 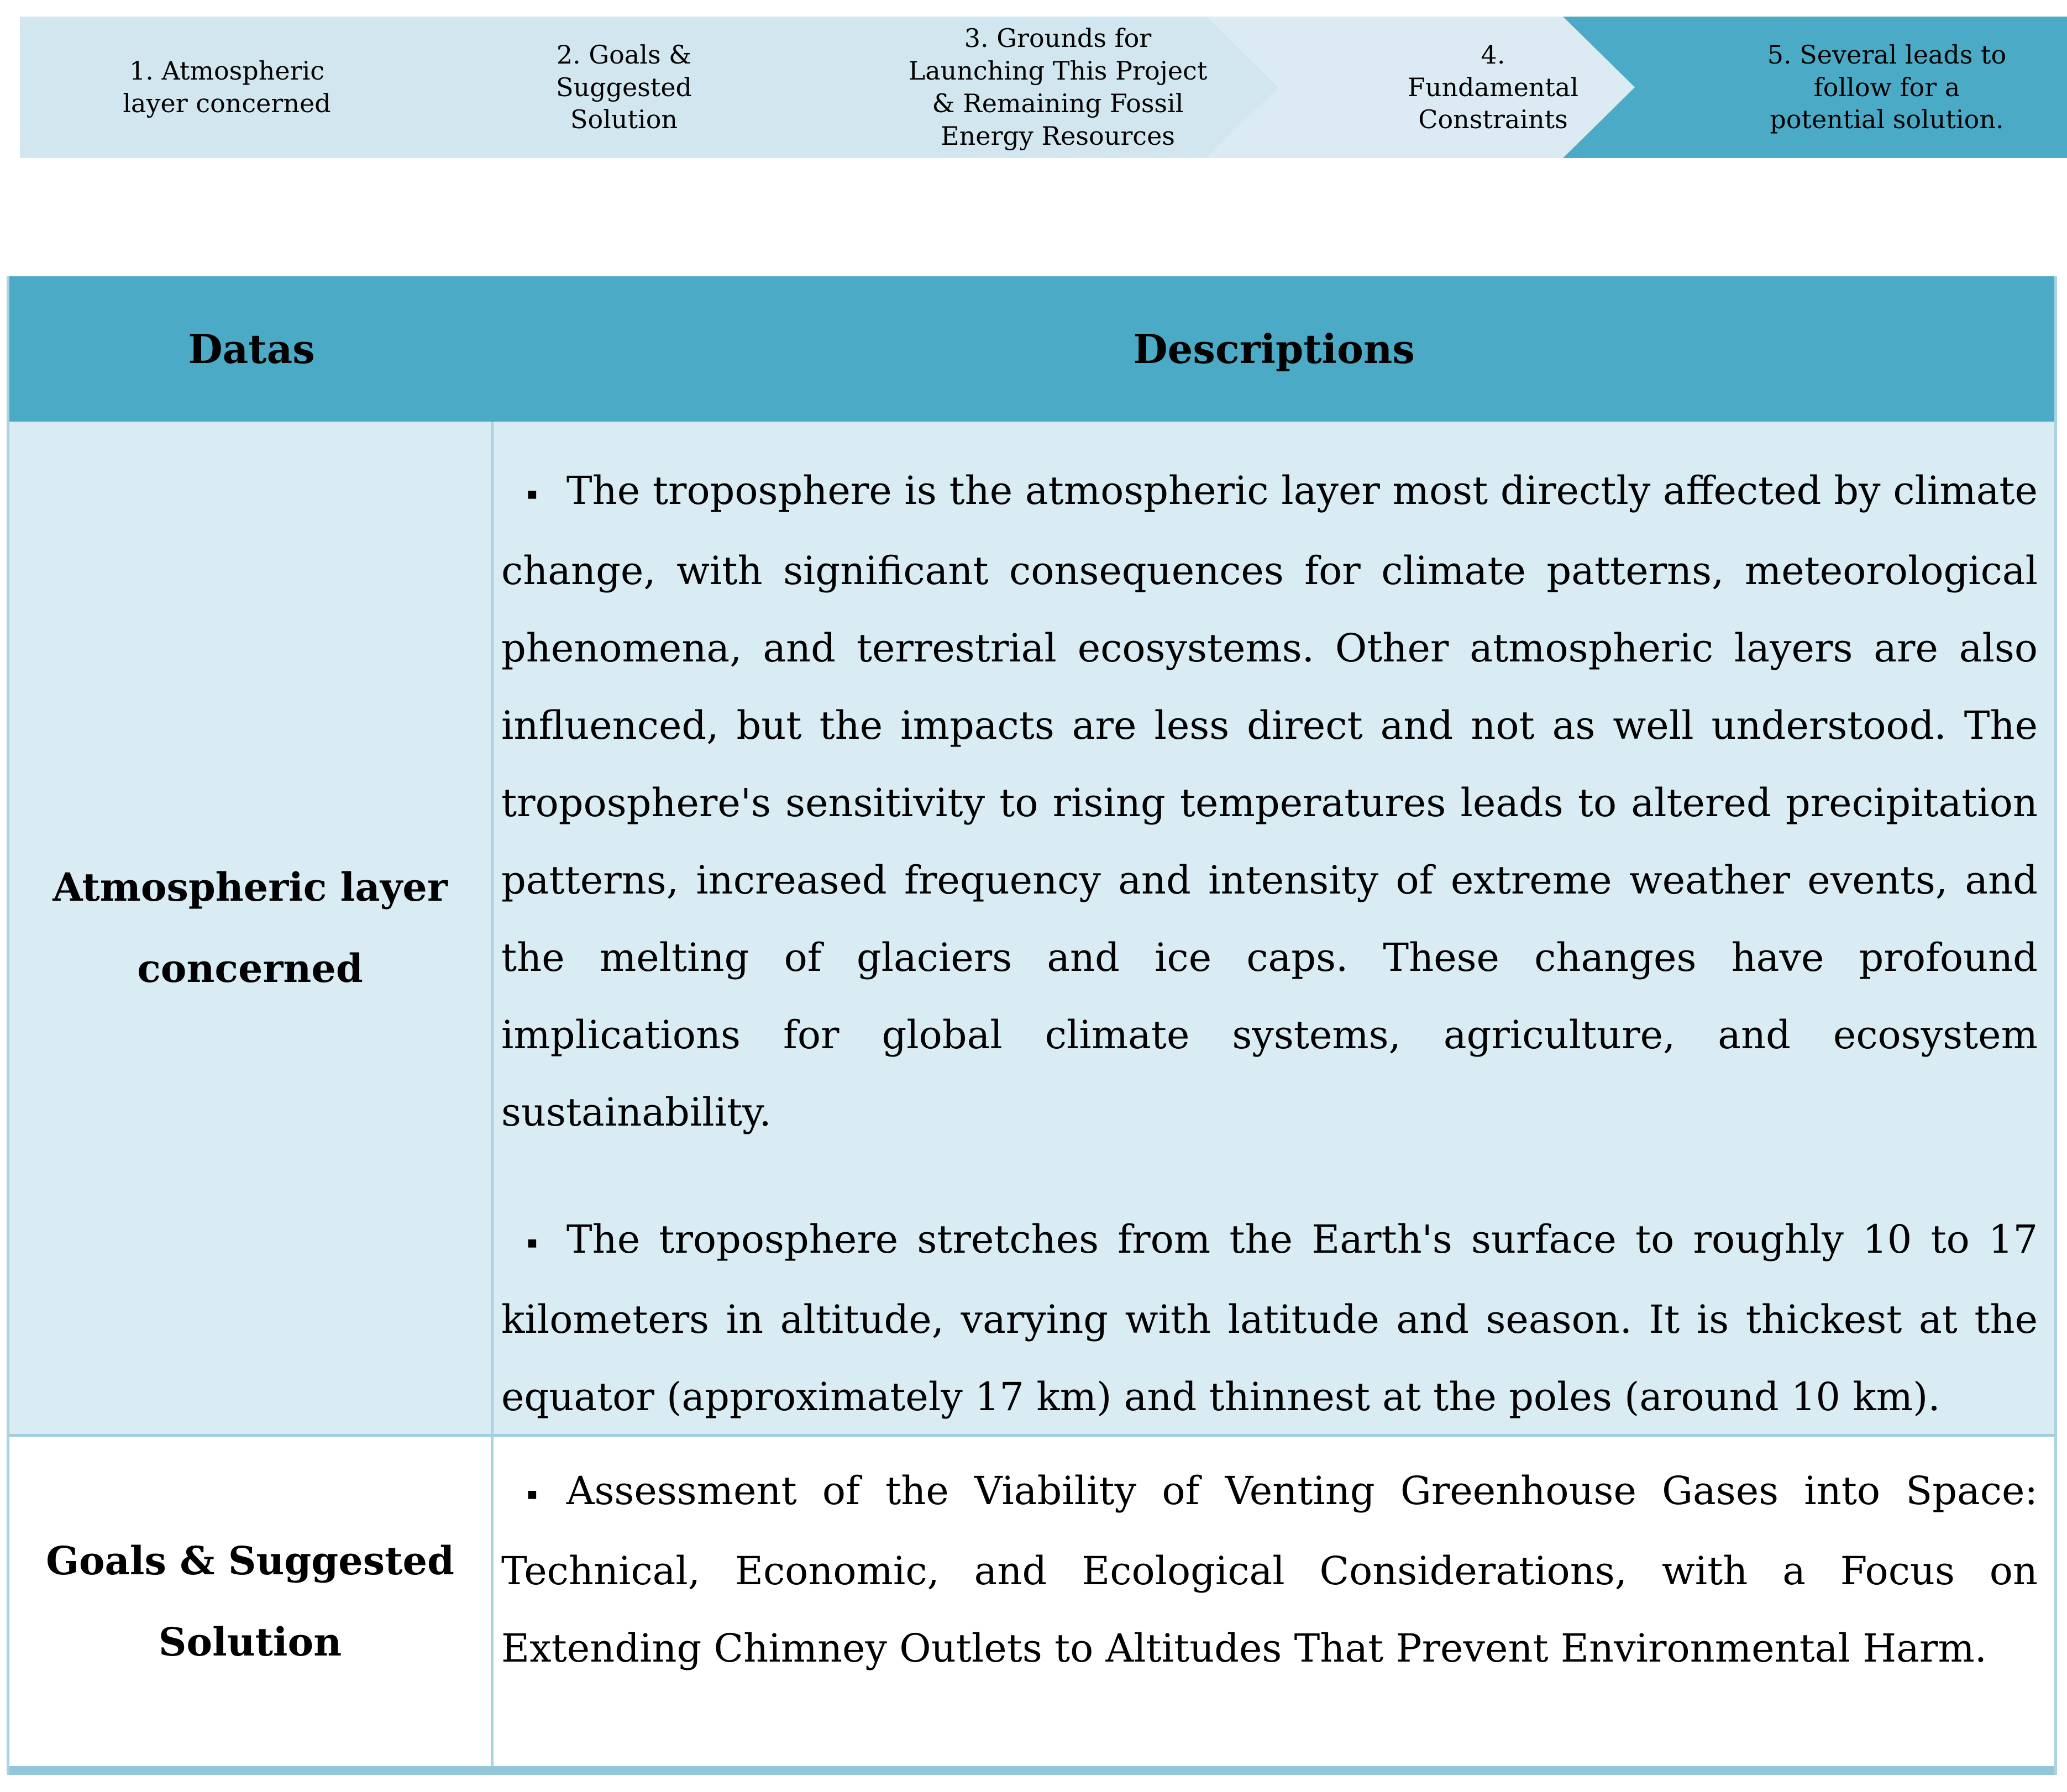 I want to click on header-cell-descriptions: Descriptions, so click(x=1274, y=349).